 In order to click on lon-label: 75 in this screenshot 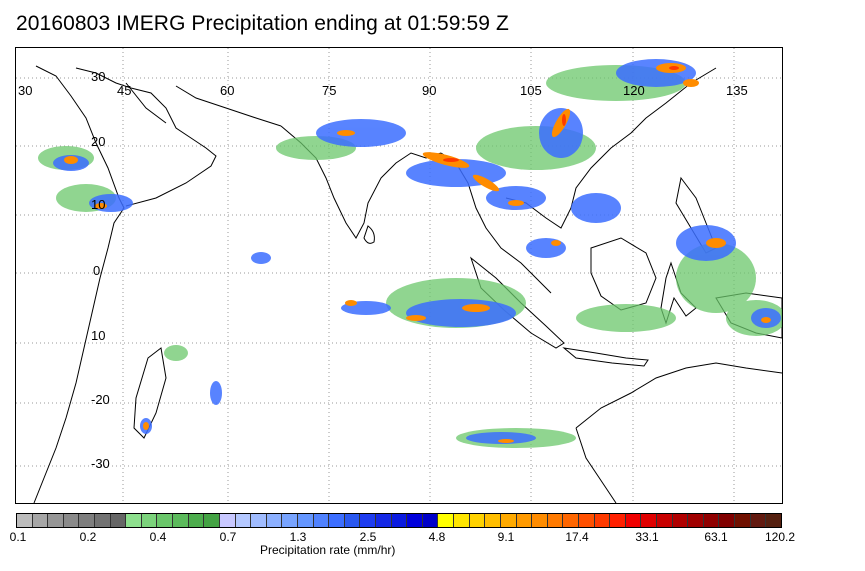, I will do `click(329, 90)`.